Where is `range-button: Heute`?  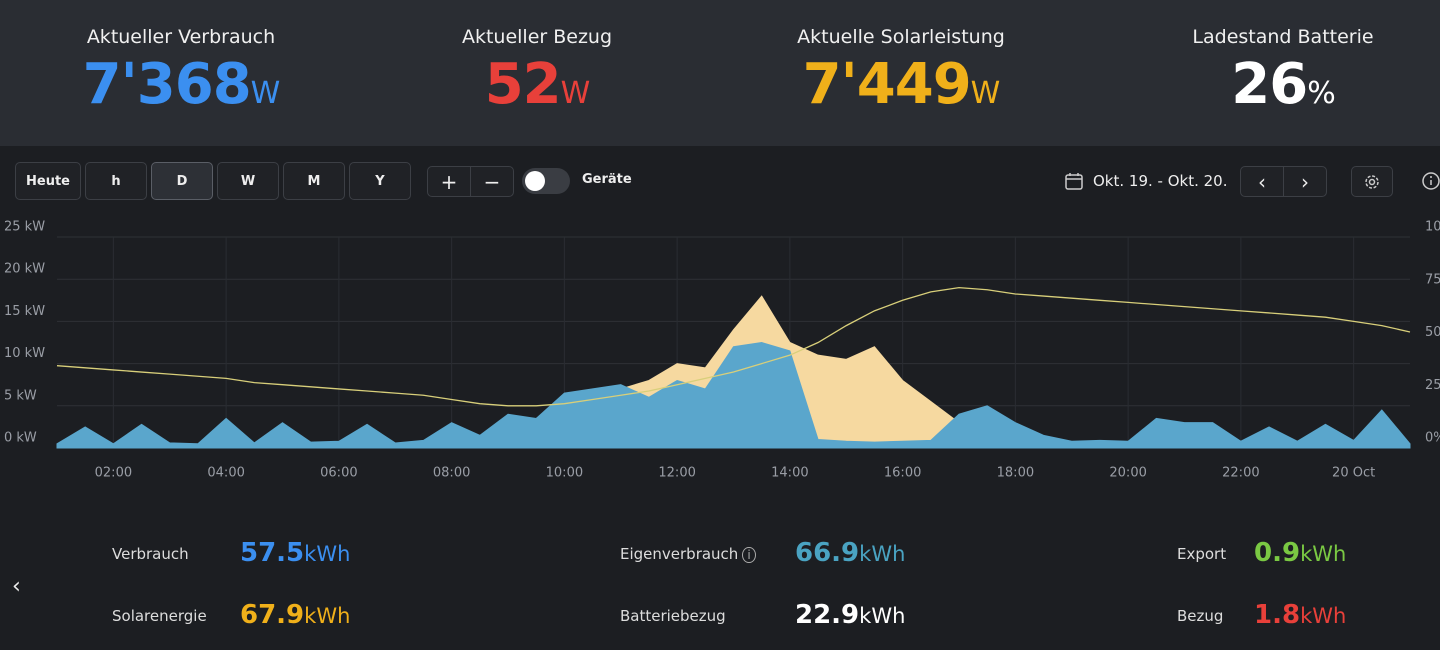 range-button: Heute is located at coordinates (48, 181).